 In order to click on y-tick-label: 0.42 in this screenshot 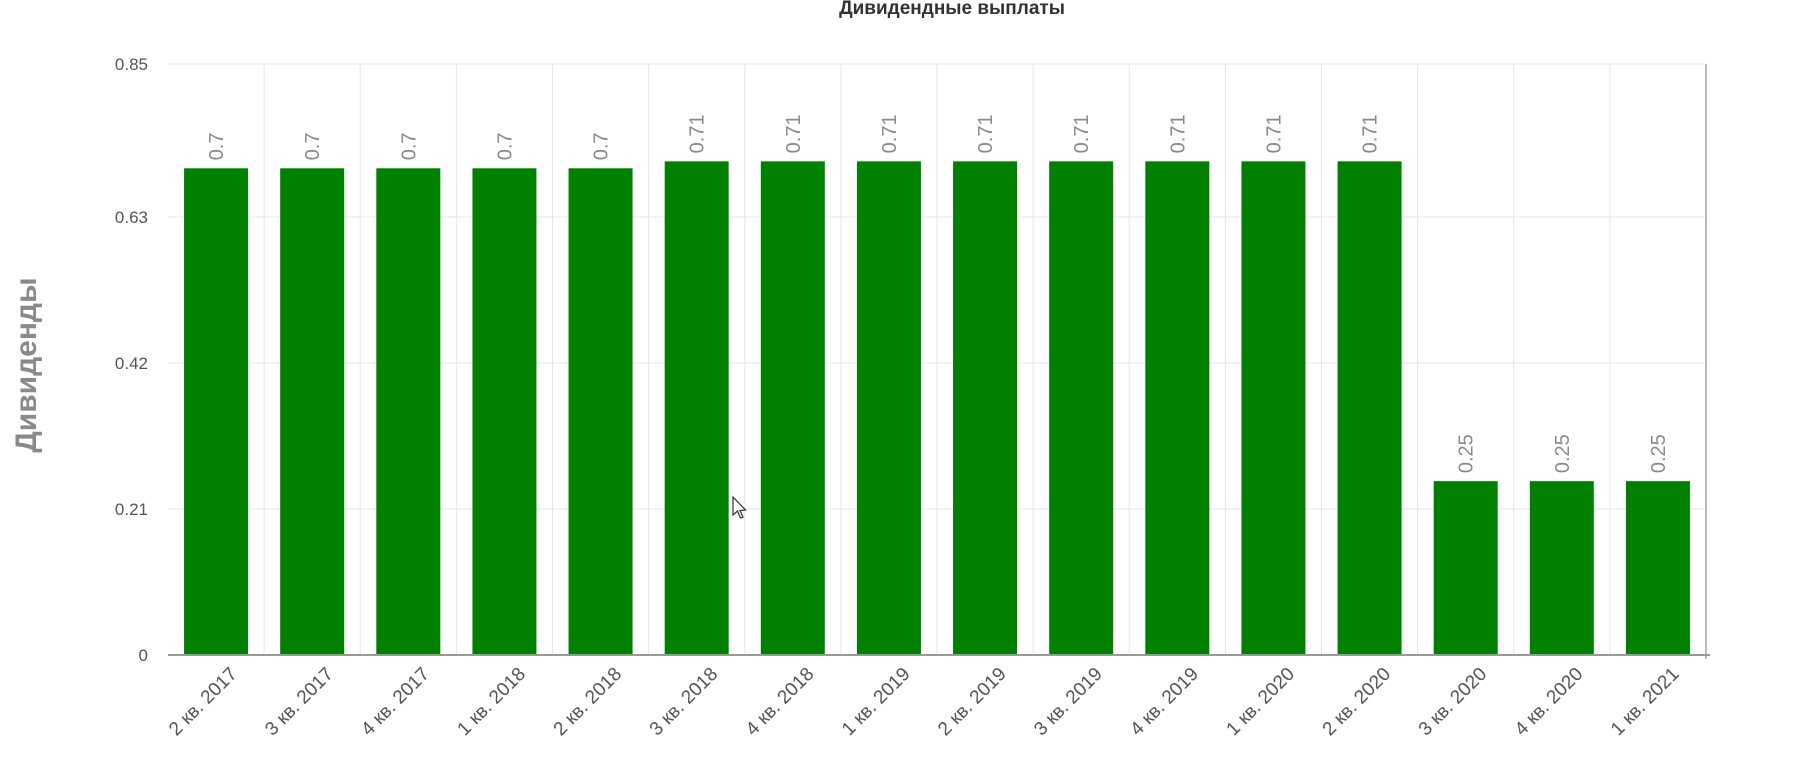, I will do `click(131, 363)`.